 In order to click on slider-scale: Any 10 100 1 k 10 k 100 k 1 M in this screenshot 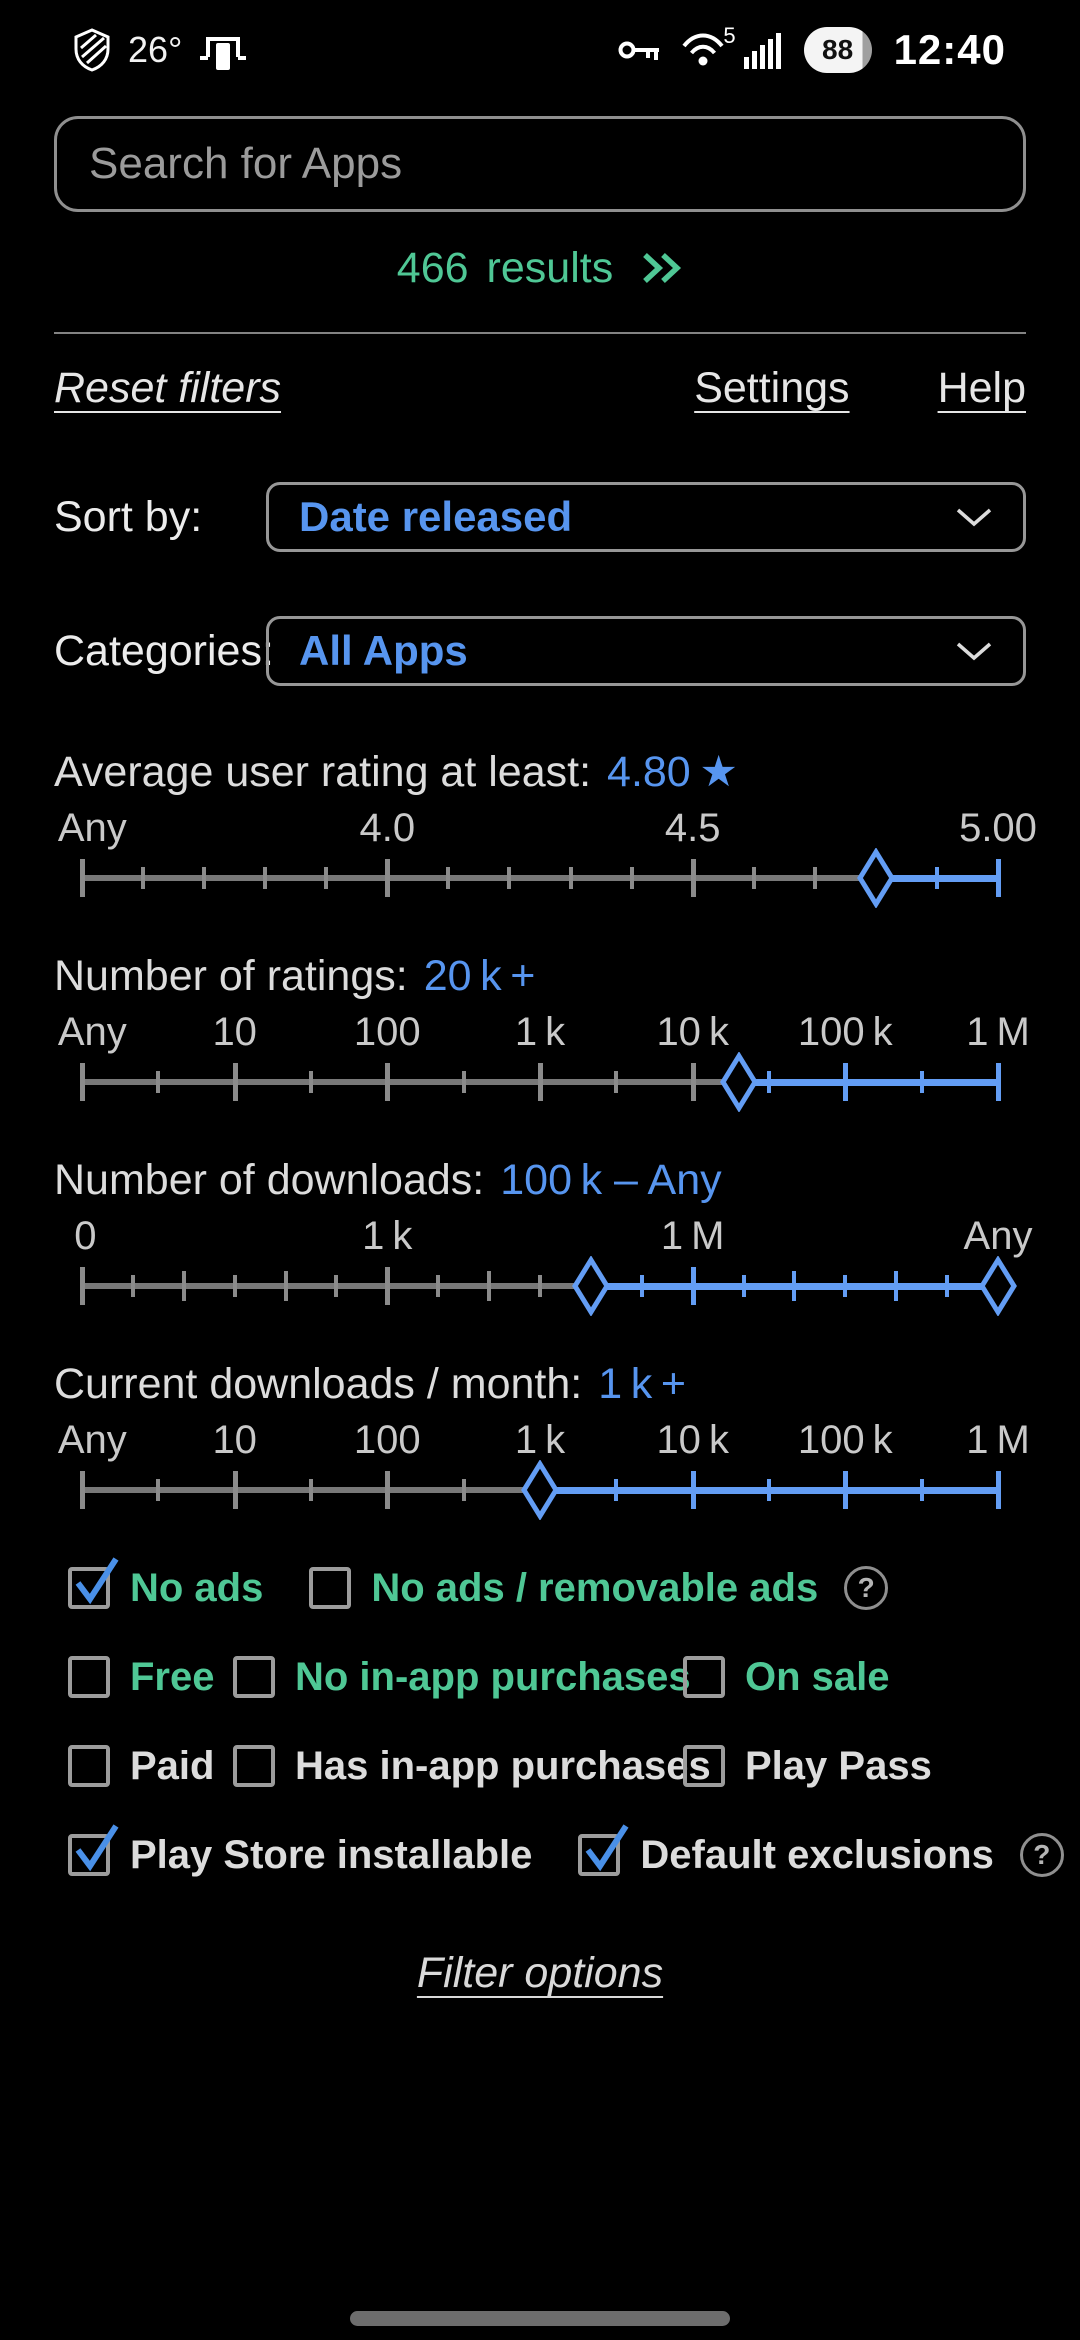, I will do `click(544, 1033)`.